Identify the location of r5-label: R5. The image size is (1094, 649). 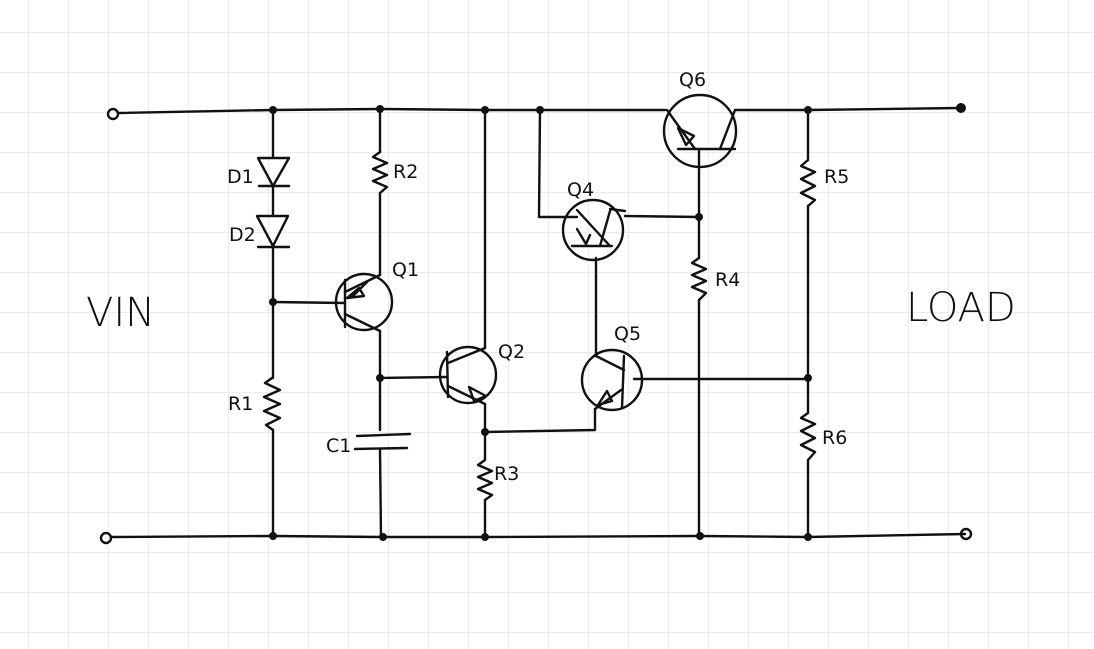
(836, 177).